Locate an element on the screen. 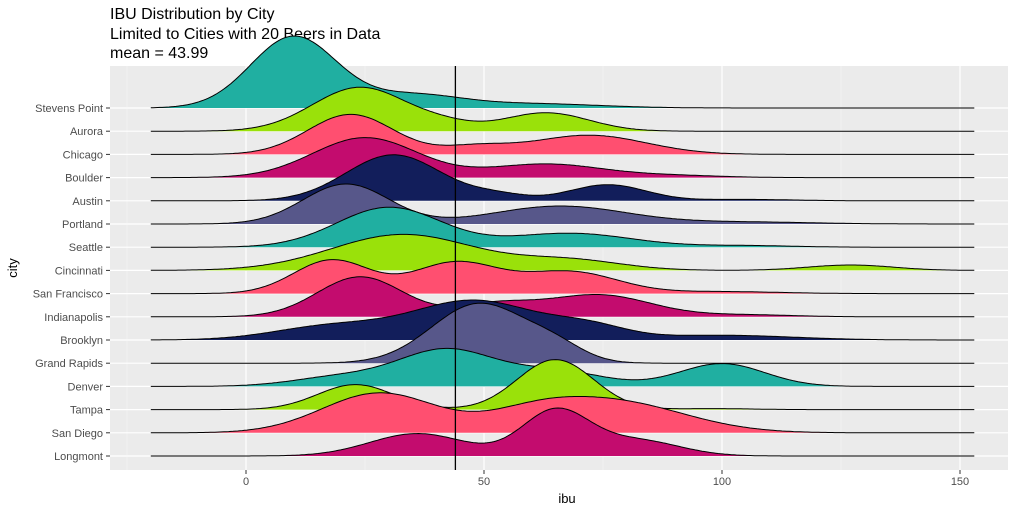 This screenshot has width=1024, height=512. x-tick-label: 150 is located at coordinates (960, 482).